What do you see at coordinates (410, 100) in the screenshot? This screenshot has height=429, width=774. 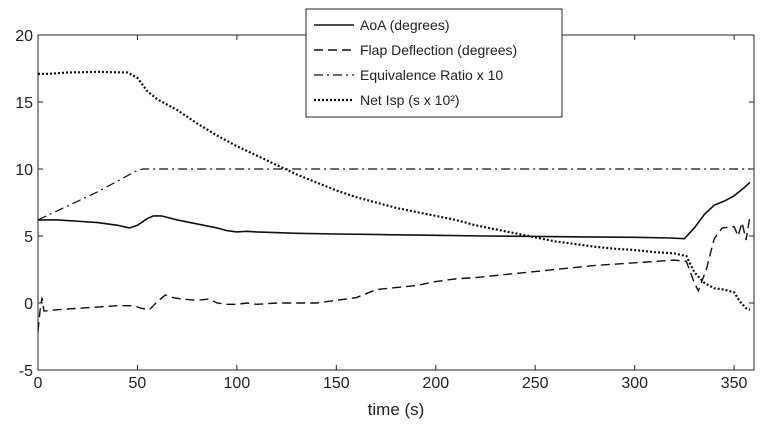 I see `legend-entry: Net Isp (s x 10²)` at bounding box center [410, 100].